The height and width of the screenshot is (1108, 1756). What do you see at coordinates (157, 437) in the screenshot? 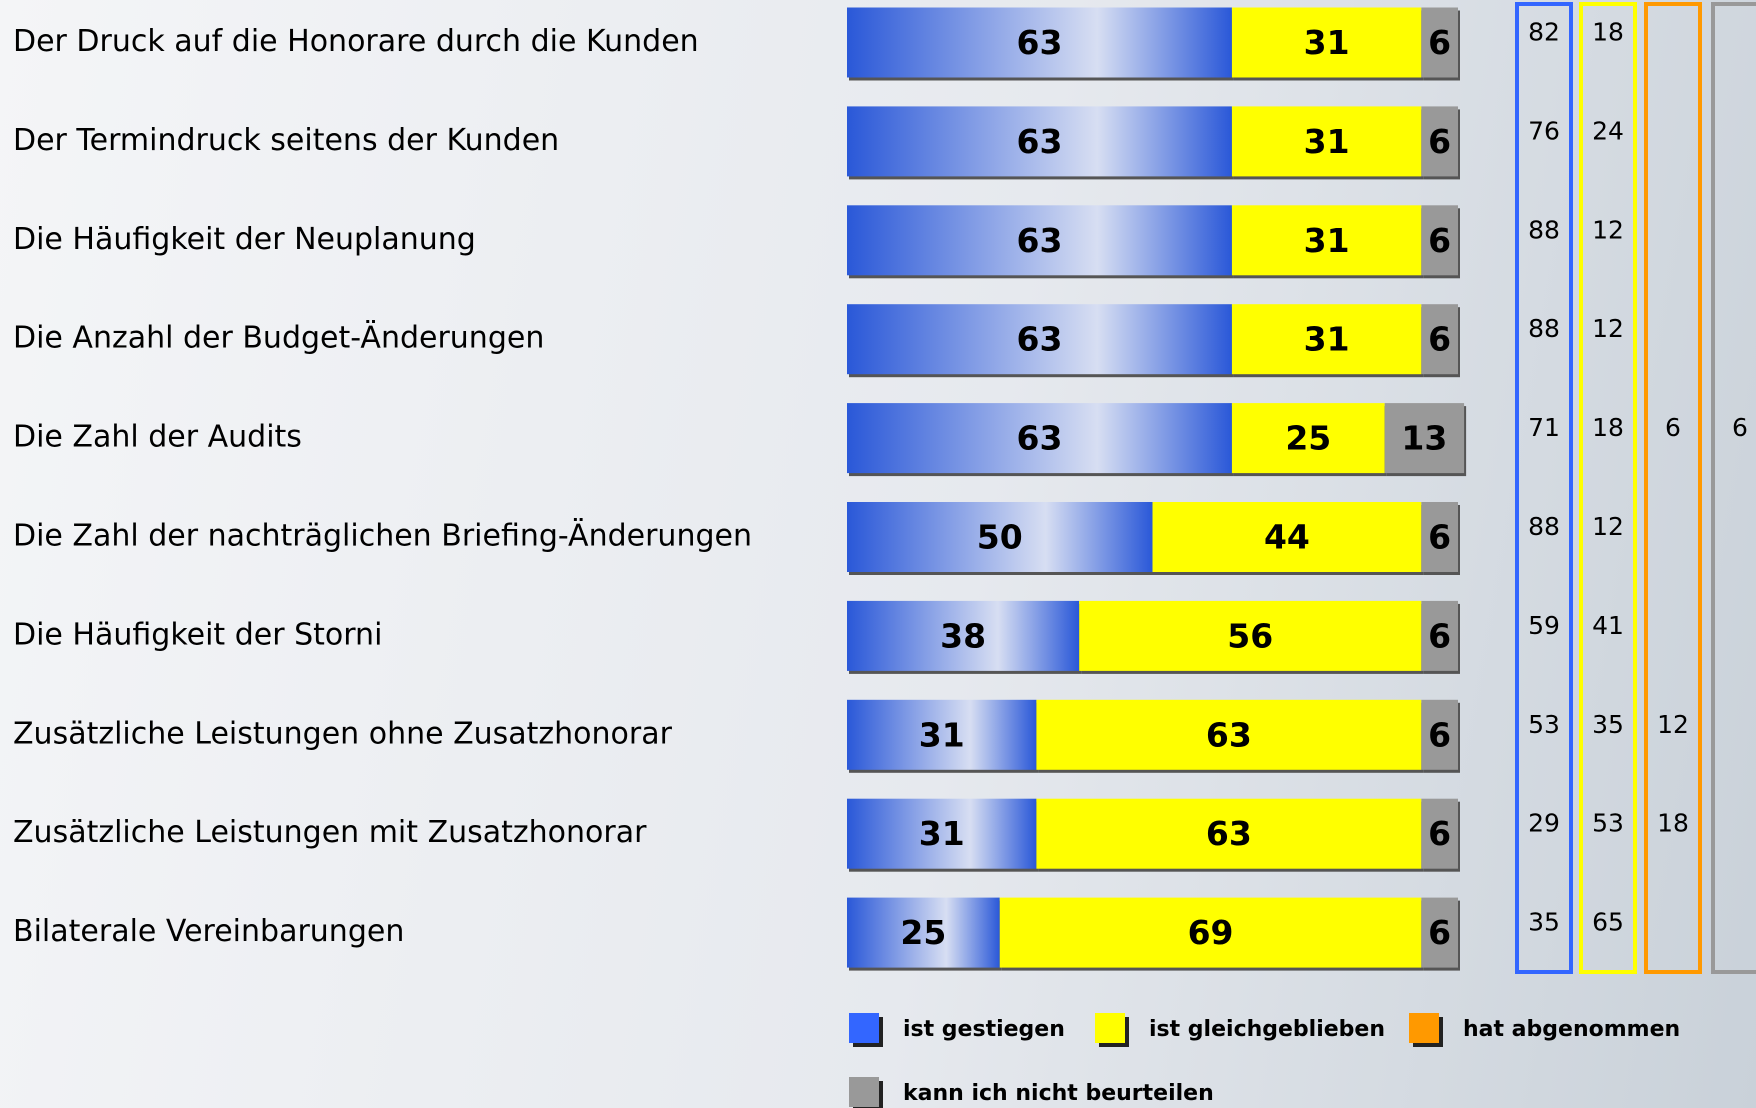
I see `category-label: Die Zahl der Audits` at bounding box center [157, 437].